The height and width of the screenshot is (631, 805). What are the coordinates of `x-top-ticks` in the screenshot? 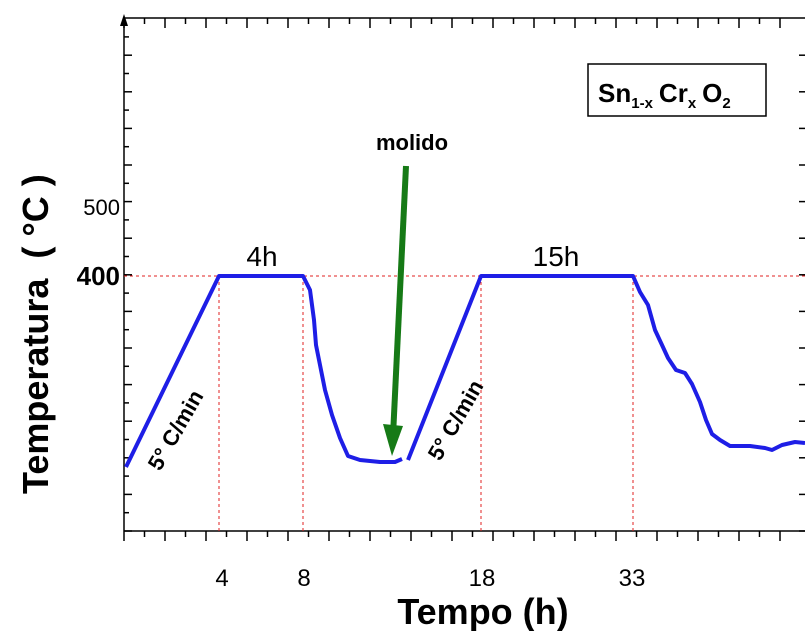 It's located at (452, 23).